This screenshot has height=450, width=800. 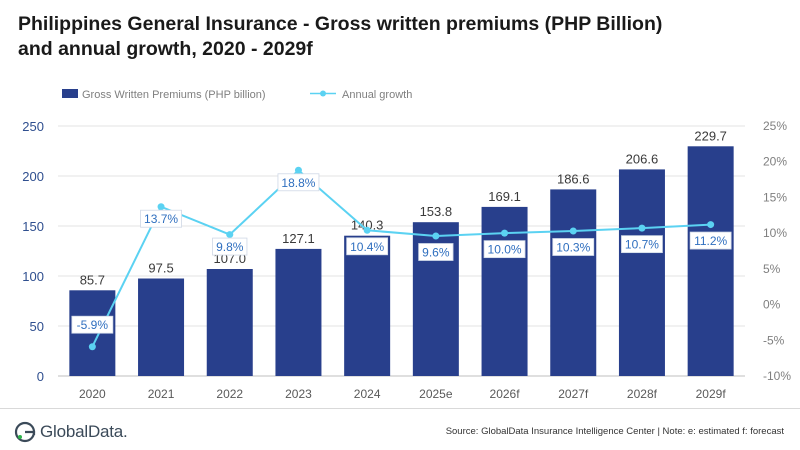 What do you see at coordinates (92, 394) in the screenshot?
I see `x-tick-label: 2020` at bounding box center [92, 394].